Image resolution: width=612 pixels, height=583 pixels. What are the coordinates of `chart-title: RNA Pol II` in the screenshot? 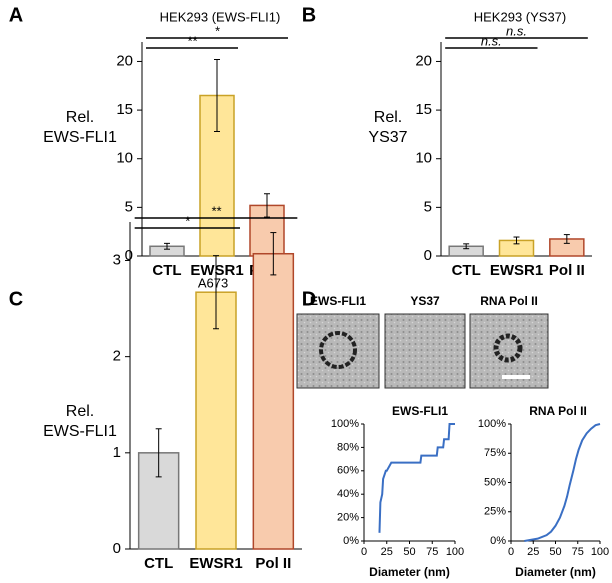 It's located at (558, 411).